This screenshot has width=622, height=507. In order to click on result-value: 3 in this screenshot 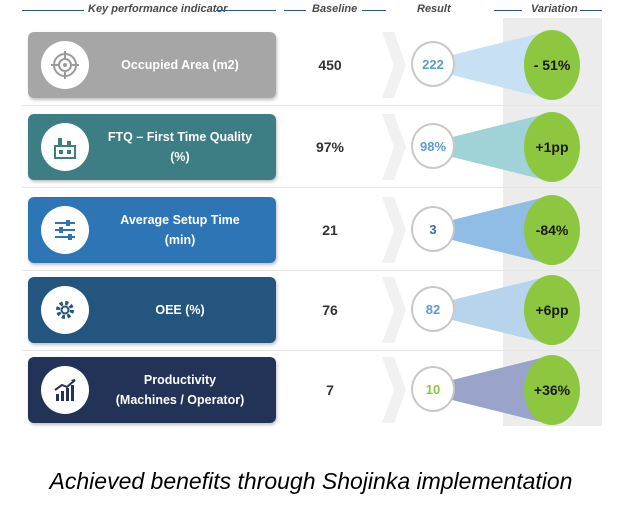, I will do `click(433, 229)`.